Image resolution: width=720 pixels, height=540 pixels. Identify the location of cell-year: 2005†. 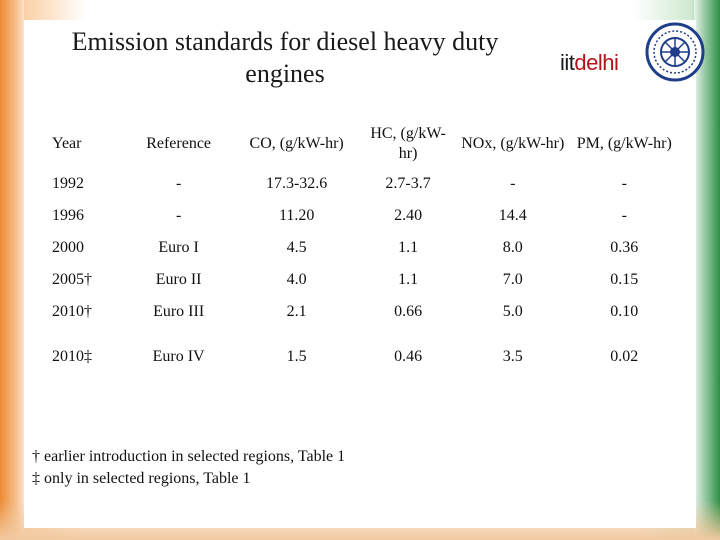
(72, 279).